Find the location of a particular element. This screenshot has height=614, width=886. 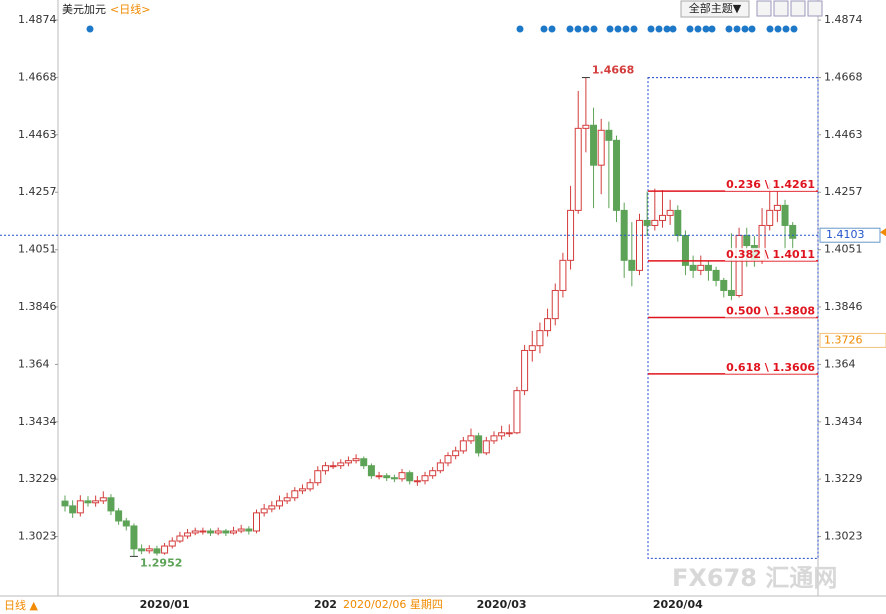

y-tick-label: 1.3846 is located at coordinates (37, 306).